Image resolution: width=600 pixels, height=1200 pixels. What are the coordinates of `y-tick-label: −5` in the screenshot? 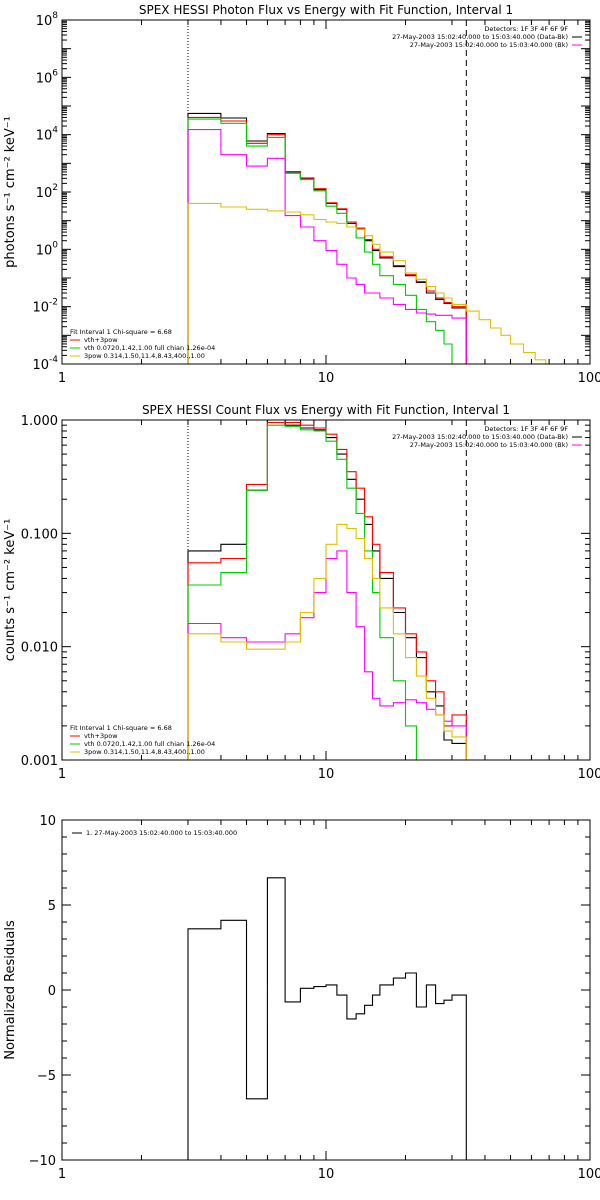 It's located at (46, 1076).